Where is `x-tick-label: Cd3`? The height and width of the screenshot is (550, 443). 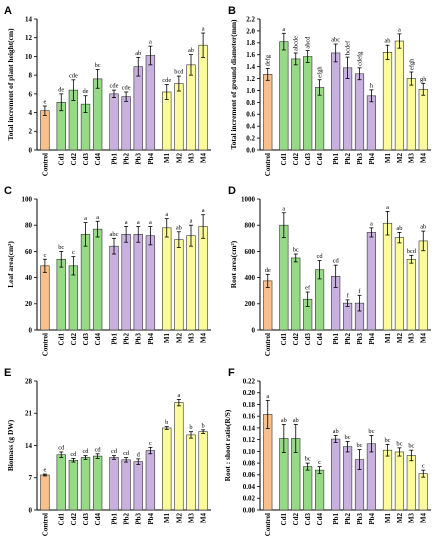 x-tick-label: Cd3 is located at coordinates (308, 339).